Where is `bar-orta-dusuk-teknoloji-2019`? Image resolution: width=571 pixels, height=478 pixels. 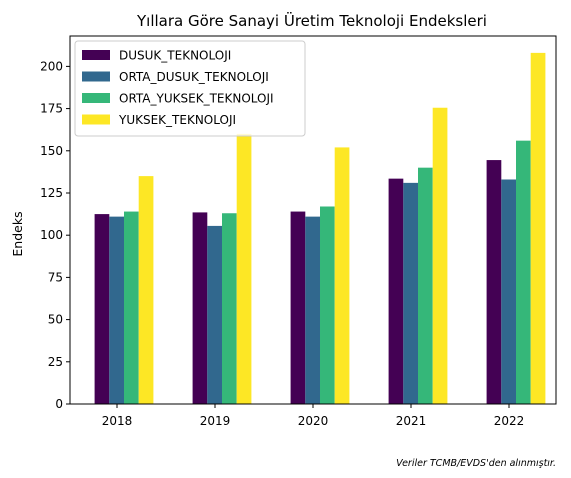
bar-orta-dusuk-teknoloji-2019 is located at coordinates (214, 314).